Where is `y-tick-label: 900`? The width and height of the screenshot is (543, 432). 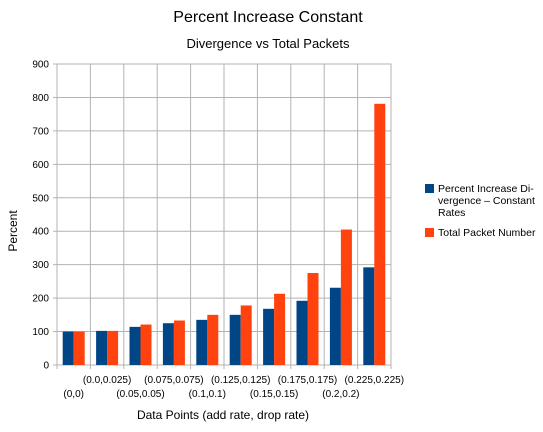 y-tick-label: 900 is located at coordinates (40, 65).